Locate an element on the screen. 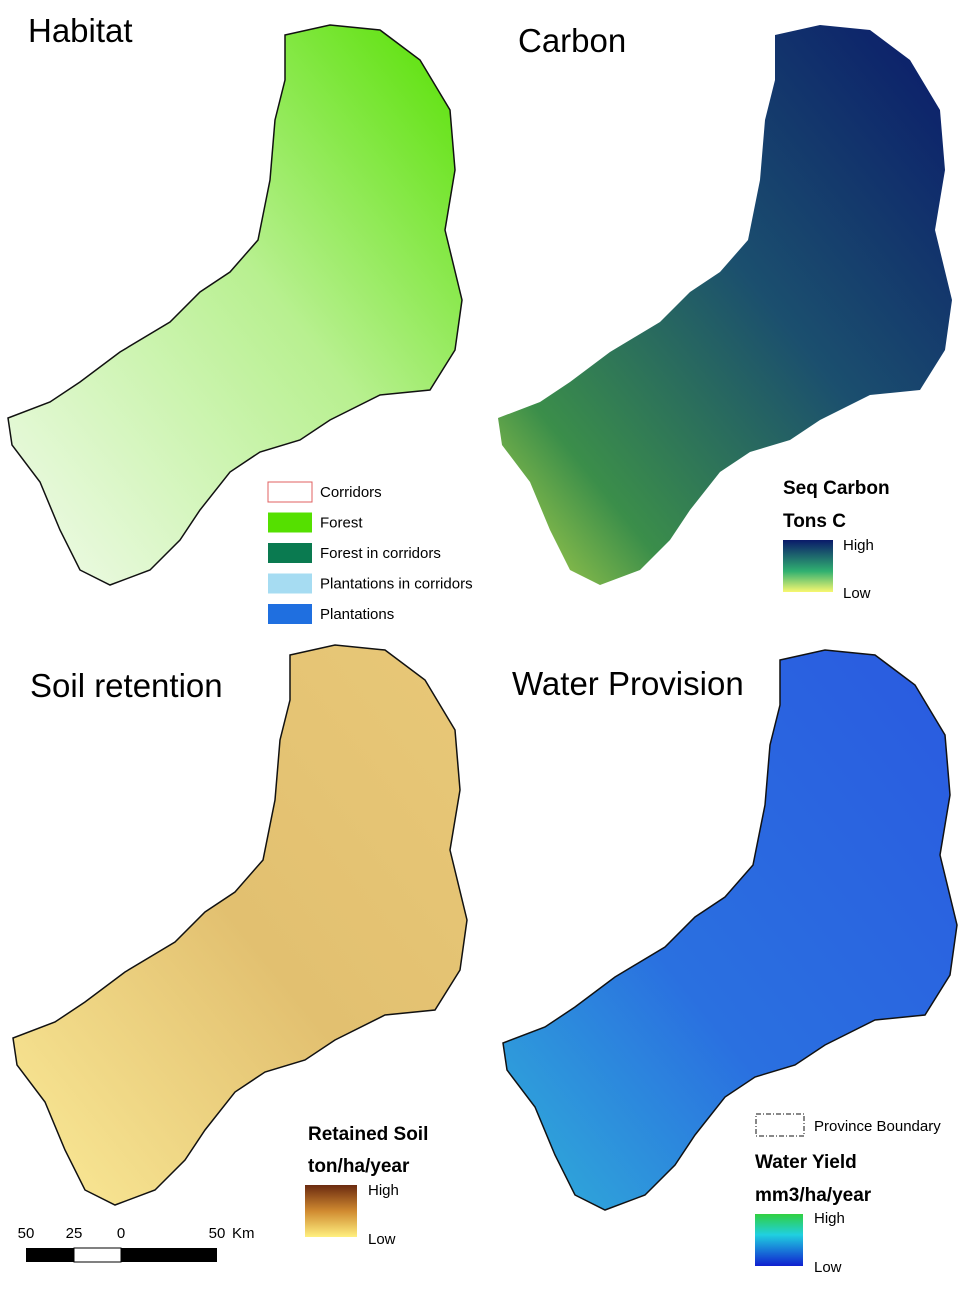 The image size is (978, 1289). panel-title: Water Provision is located at coordinates (628, 683).